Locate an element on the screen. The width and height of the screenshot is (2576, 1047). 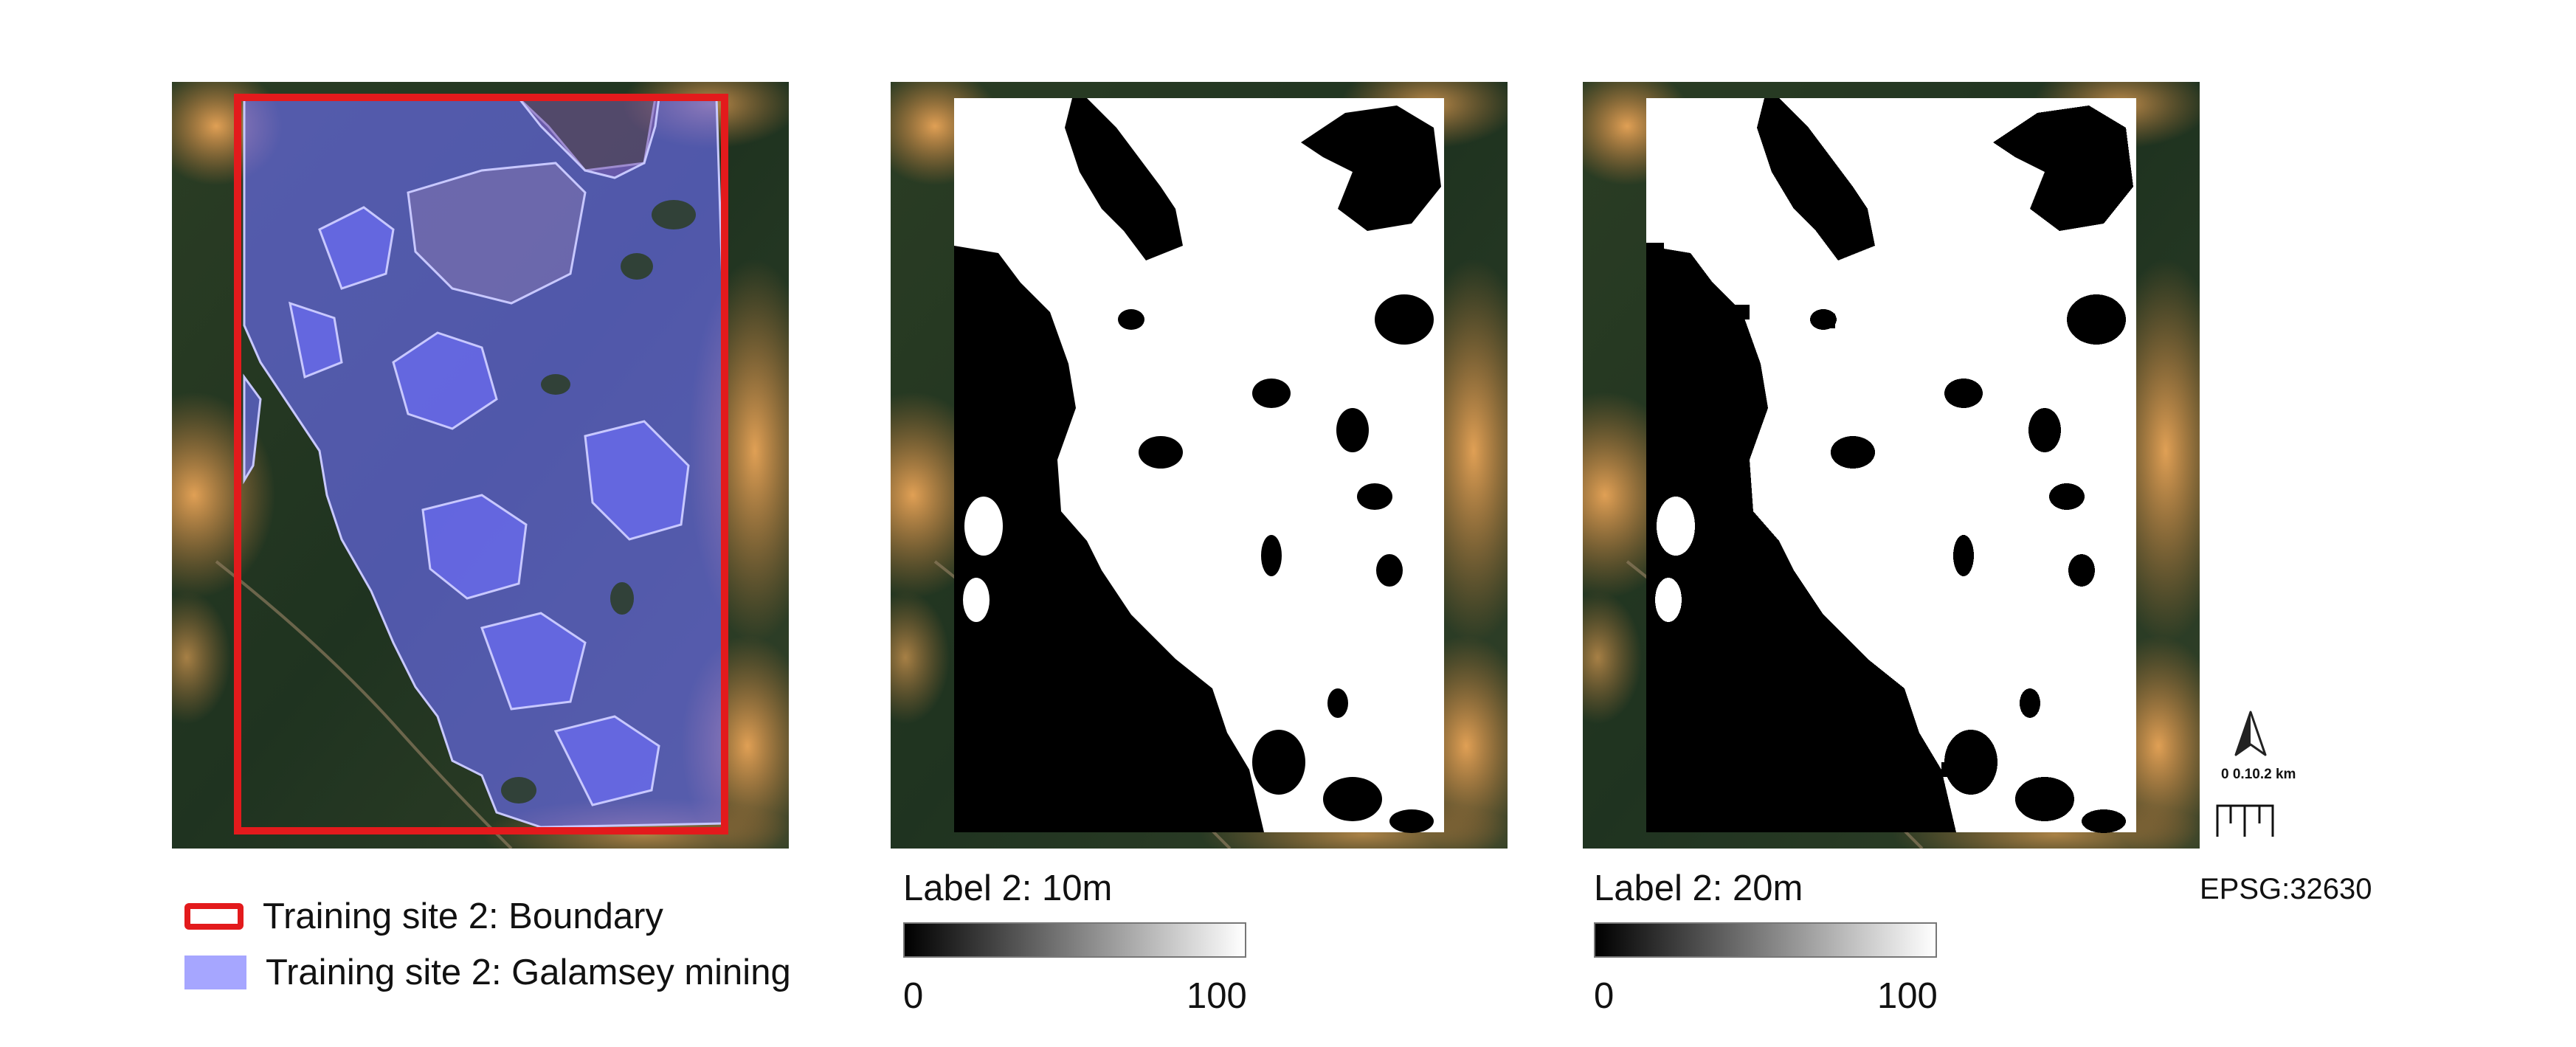
legend-item-boundary: Training site 2: Boundary is located at coordinates (423, 916).